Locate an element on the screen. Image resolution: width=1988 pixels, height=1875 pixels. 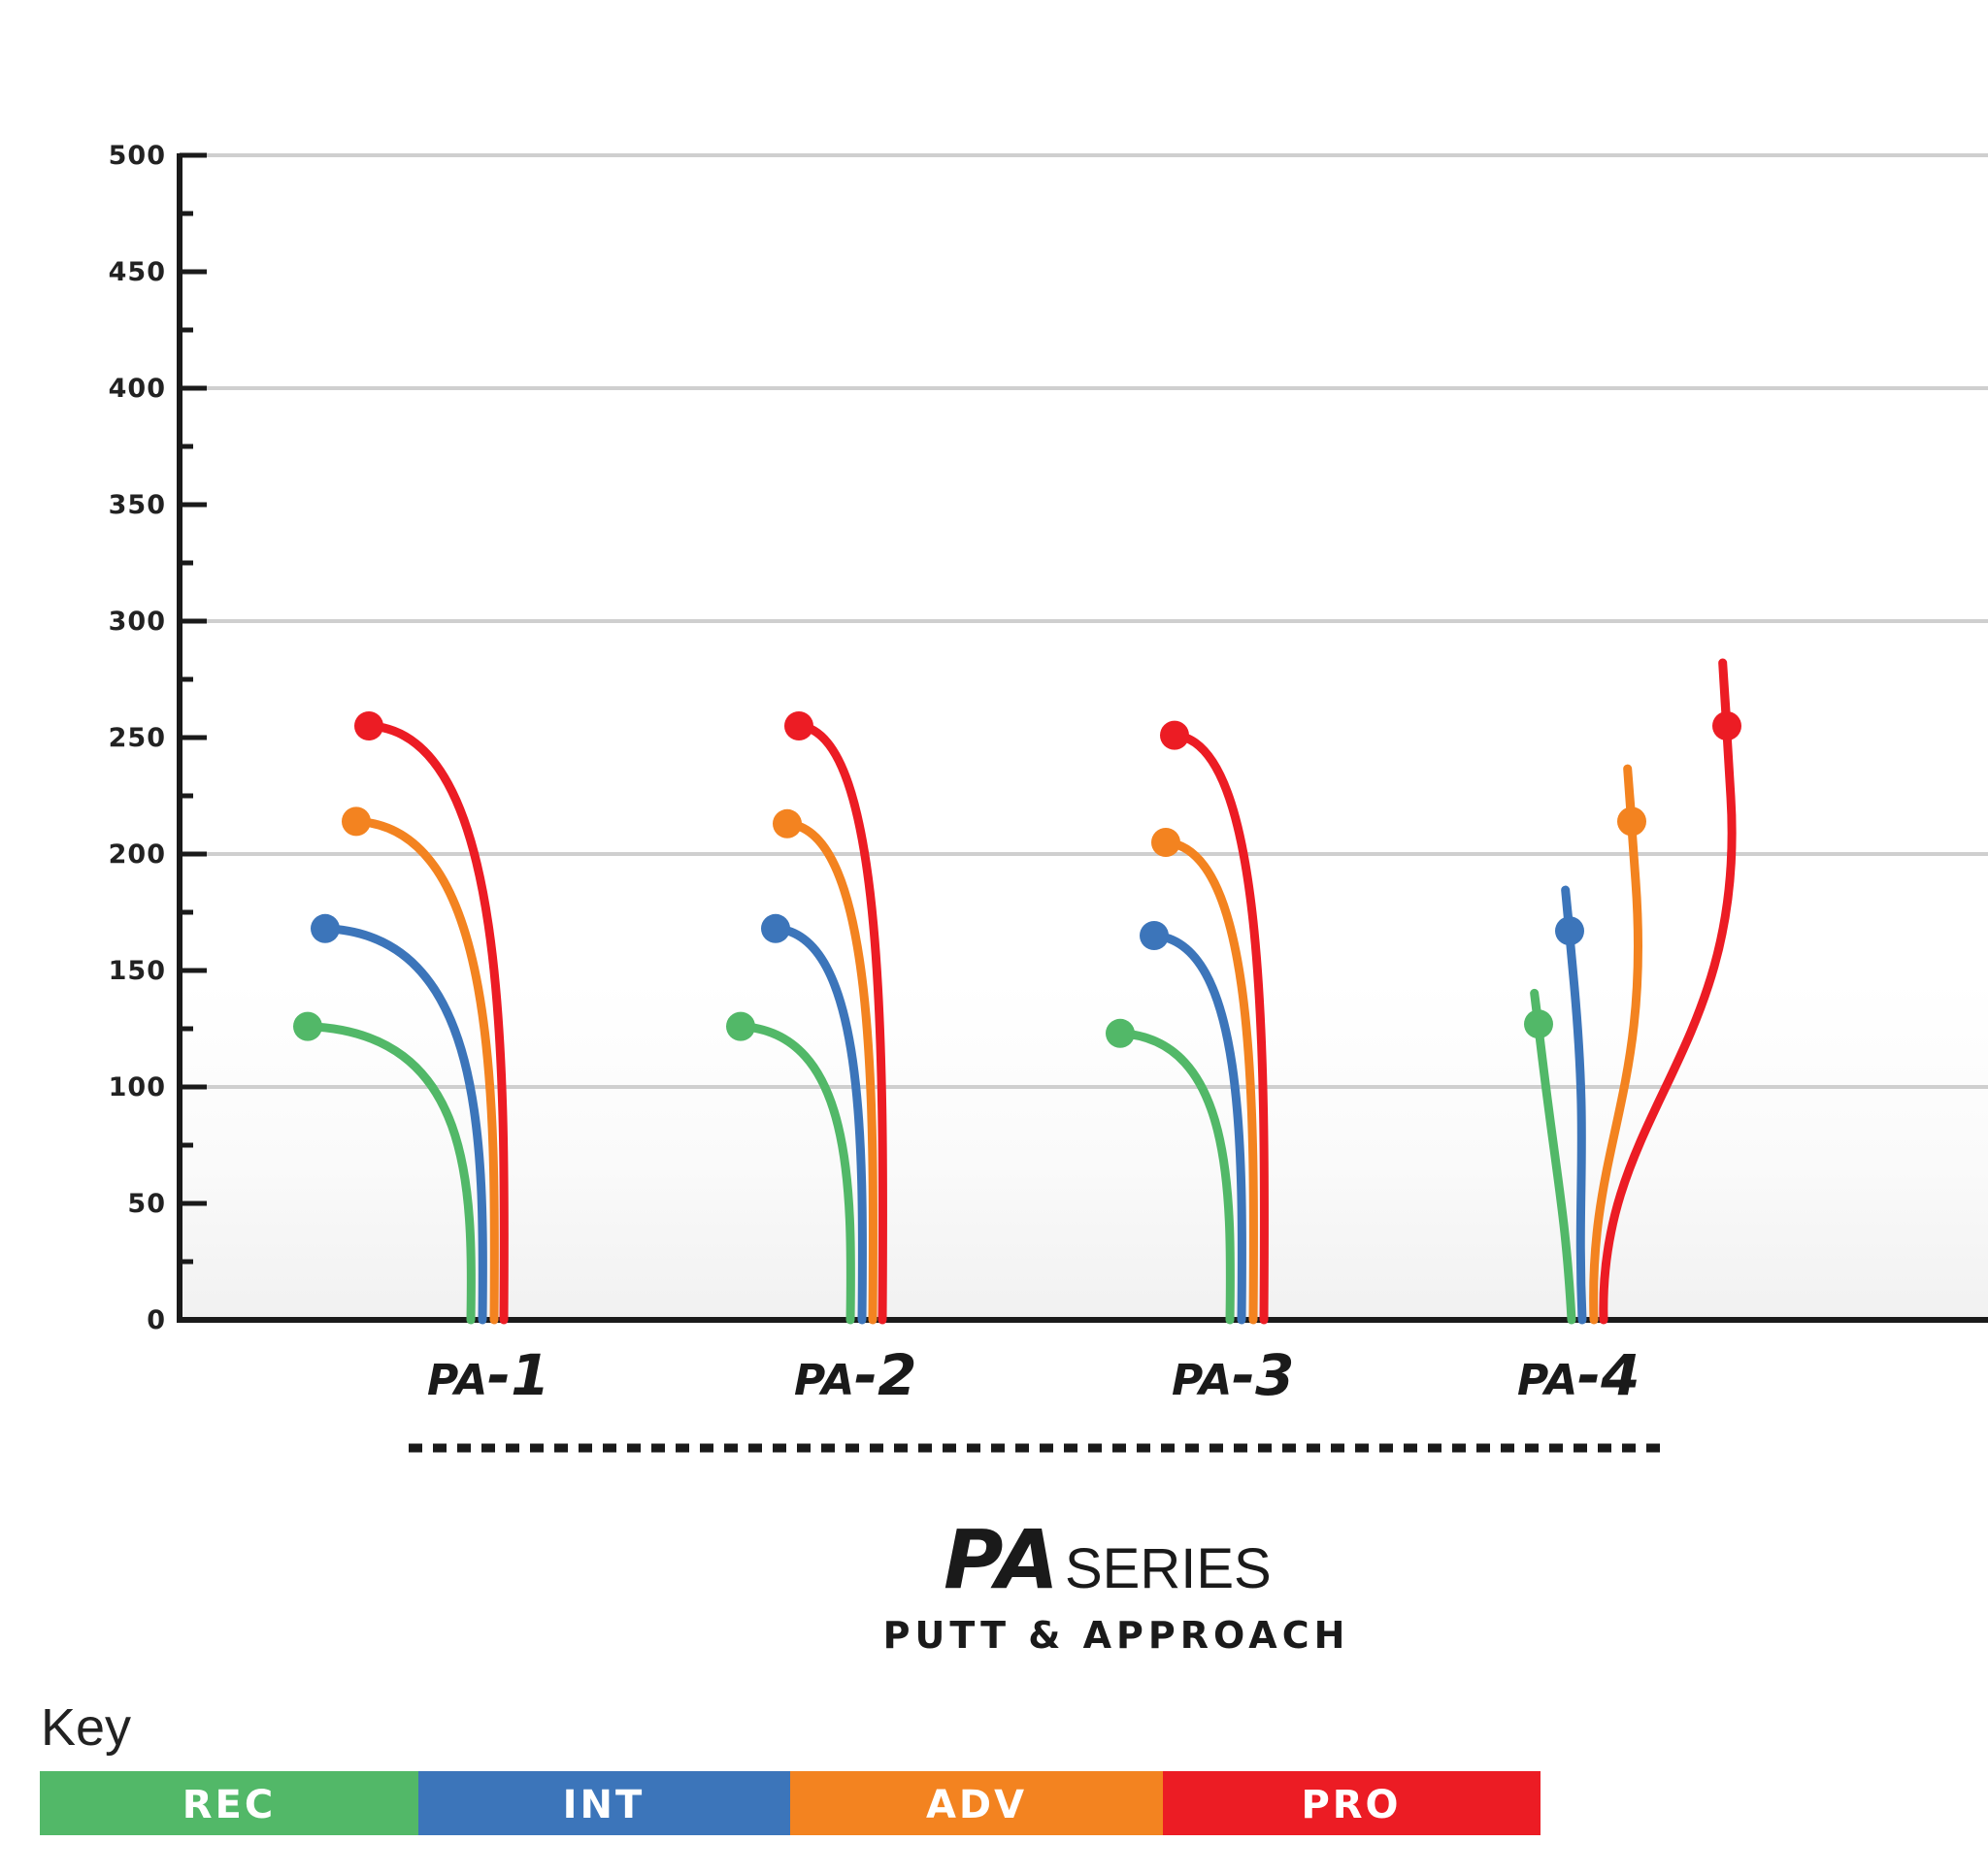
disc-label-number: -1 is located at coordinates (518, 1375).